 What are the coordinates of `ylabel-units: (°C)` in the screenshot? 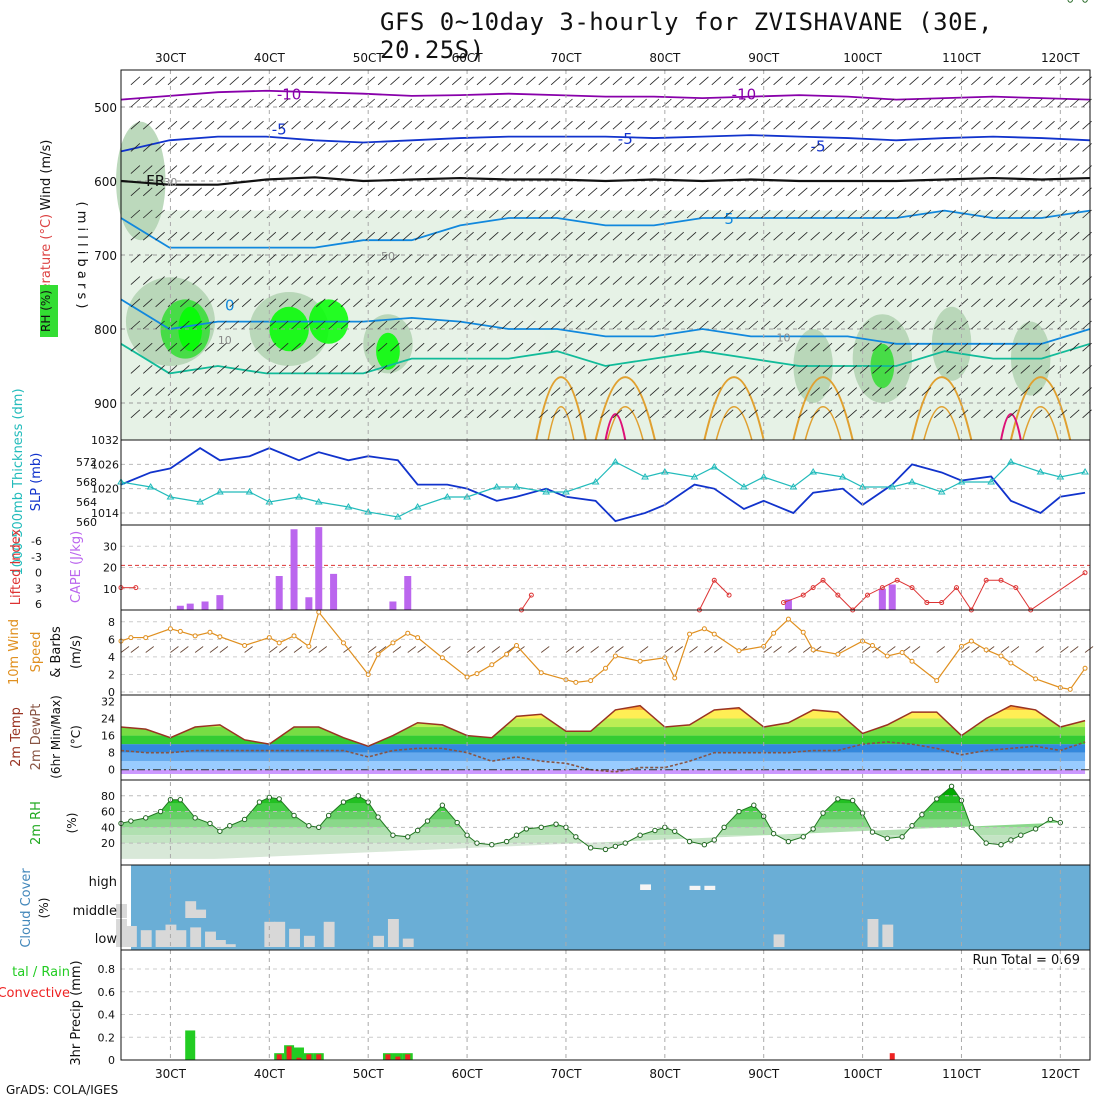 It's located at (76, 737).